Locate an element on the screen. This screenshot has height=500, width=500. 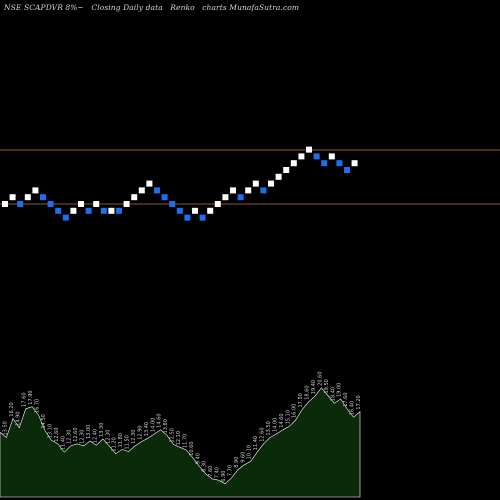
volume-label: 13.10 is located at coordinates (50, 431).